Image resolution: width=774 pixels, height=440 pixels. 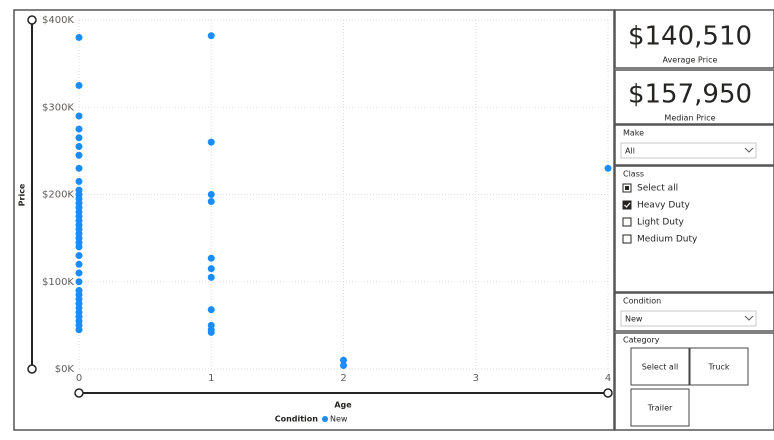 I want to click on x-tick-label: 3, so click(x=476, y=378).